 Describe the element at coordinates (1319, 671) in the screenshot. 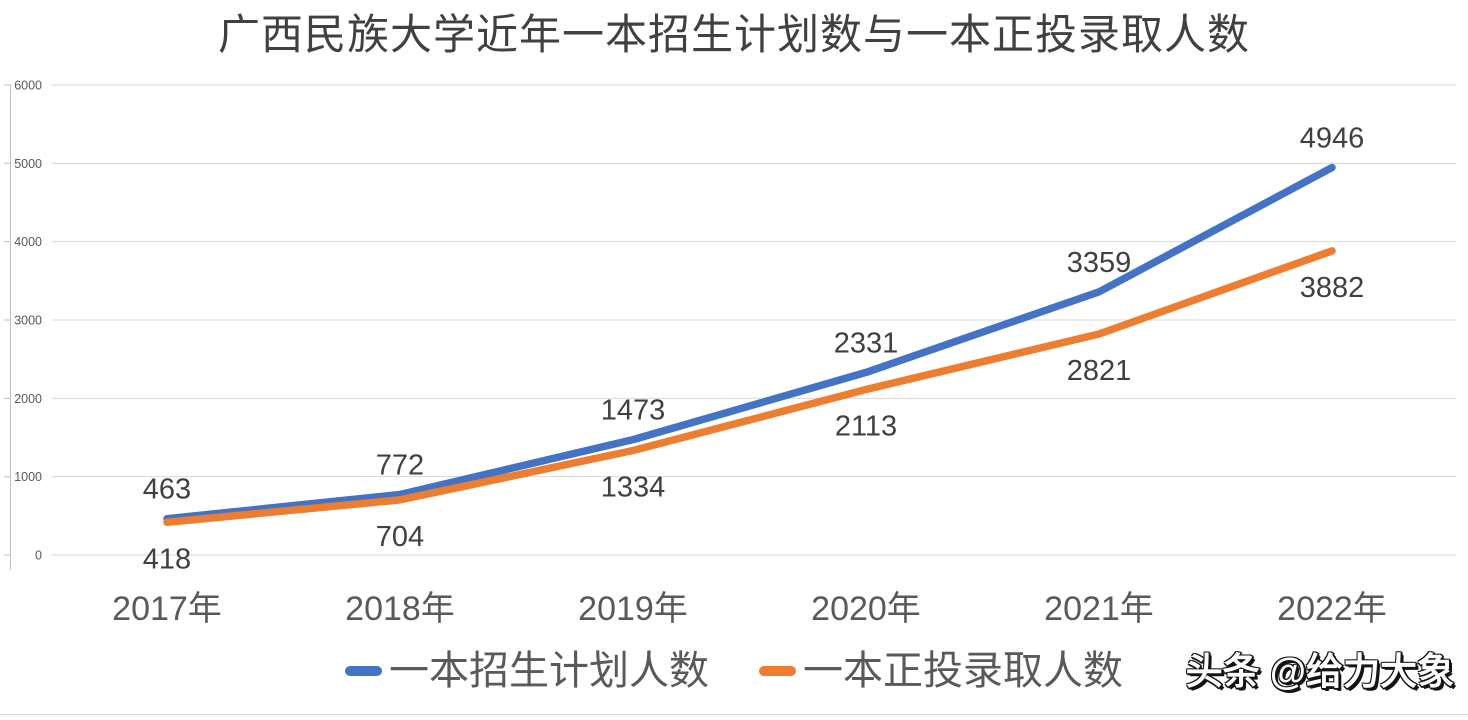

I see `watermark: 头条 @给力大象` at that location.